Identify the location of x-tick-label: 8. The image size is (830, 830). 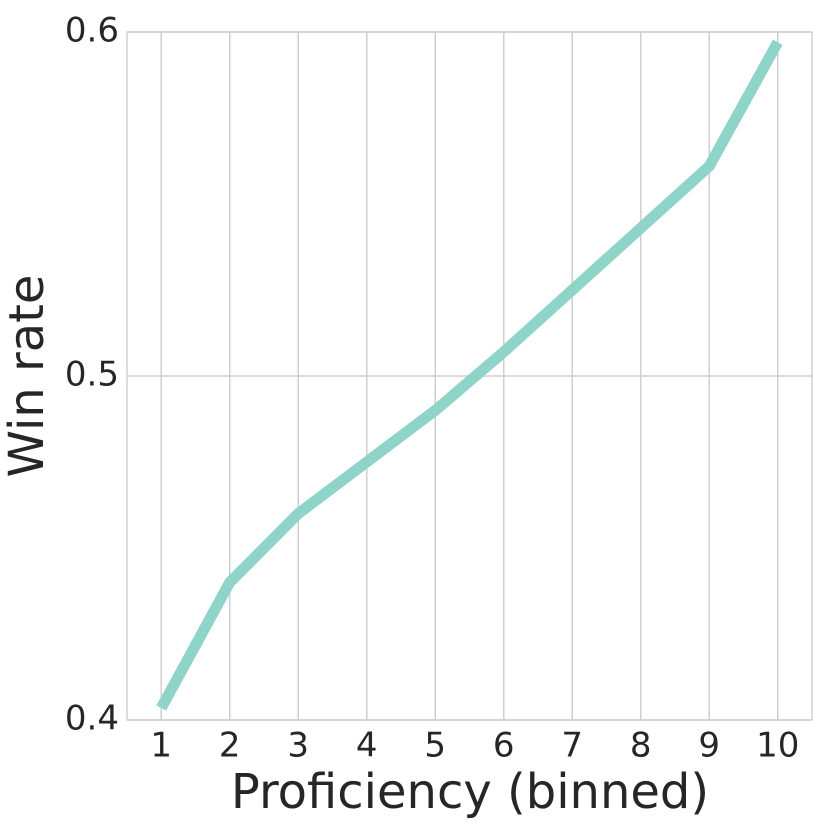
(641, 746).